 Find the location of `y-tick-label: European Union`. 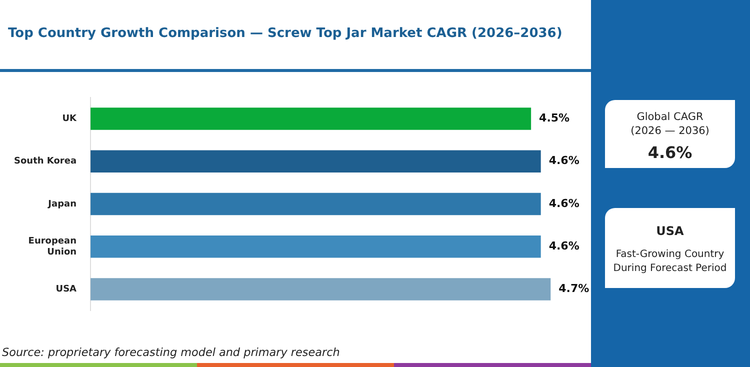

y-tick-label: European Union is located at coordinates (52, 247).